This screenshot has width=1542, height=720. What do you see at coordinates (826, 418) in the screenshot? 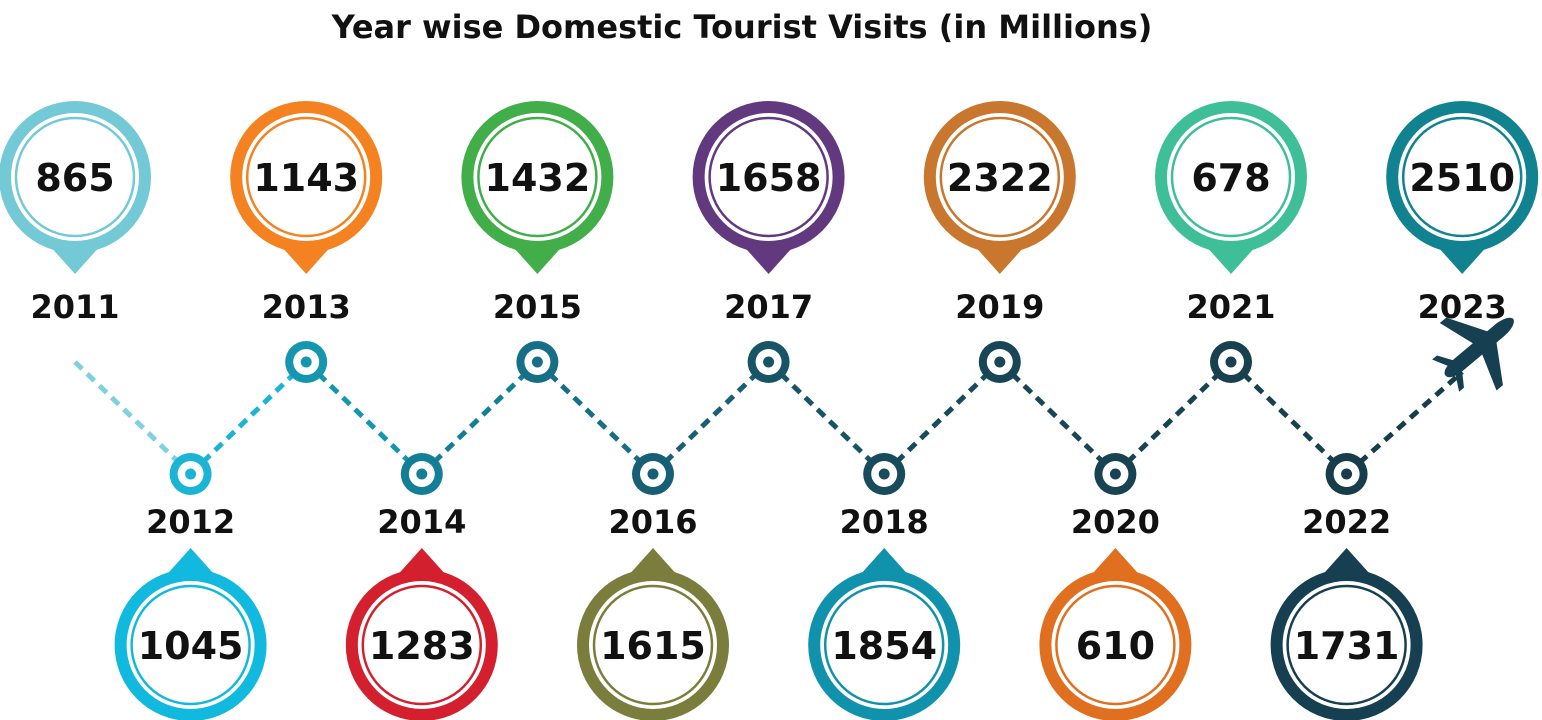
I see `connector-line-2017-2018` at bounding box center [826, 418].